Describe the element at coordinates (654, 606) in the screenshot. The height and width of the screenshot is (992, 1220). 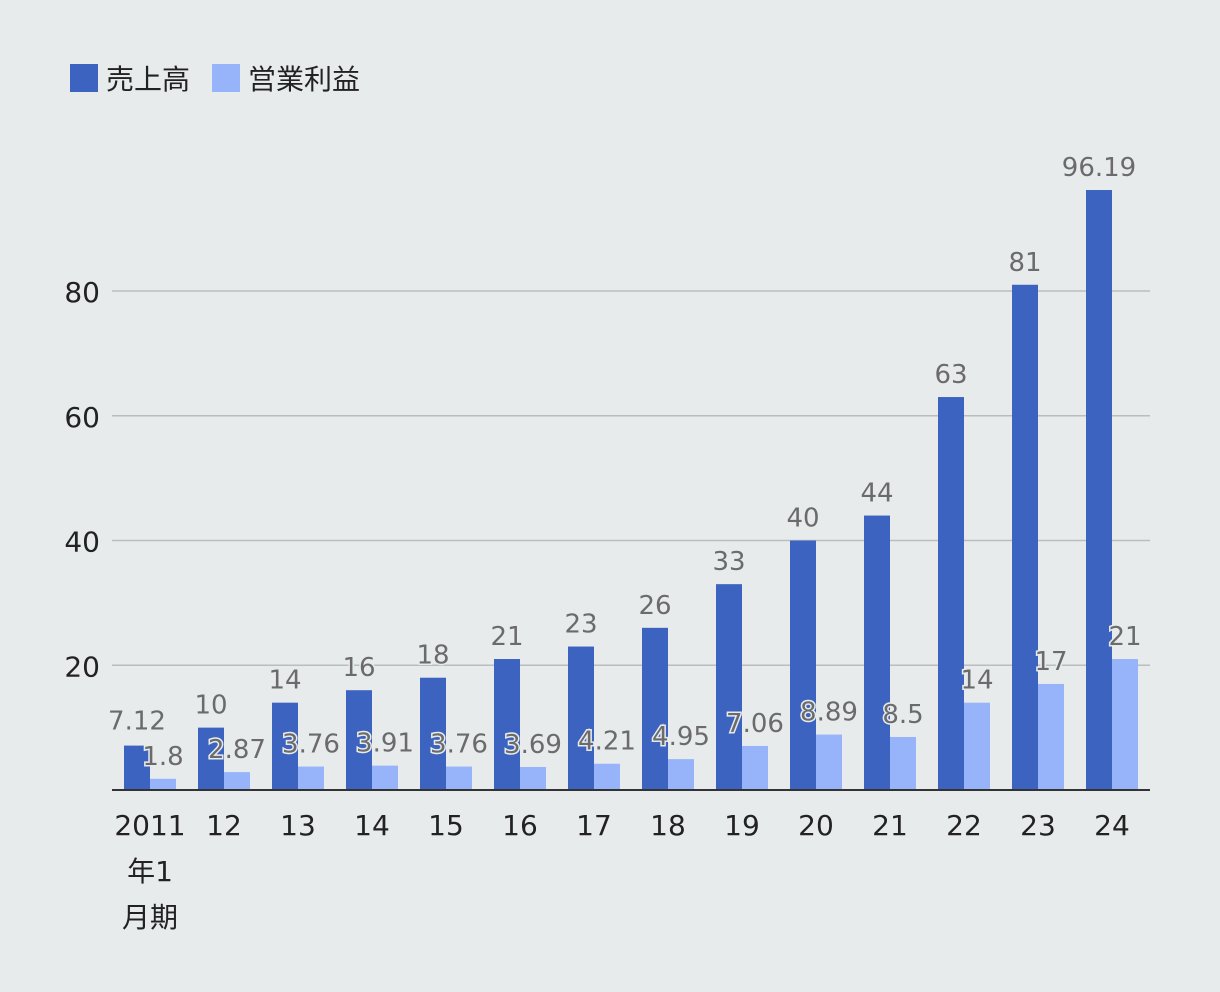
I see `data-label-sales: 26` at that location.